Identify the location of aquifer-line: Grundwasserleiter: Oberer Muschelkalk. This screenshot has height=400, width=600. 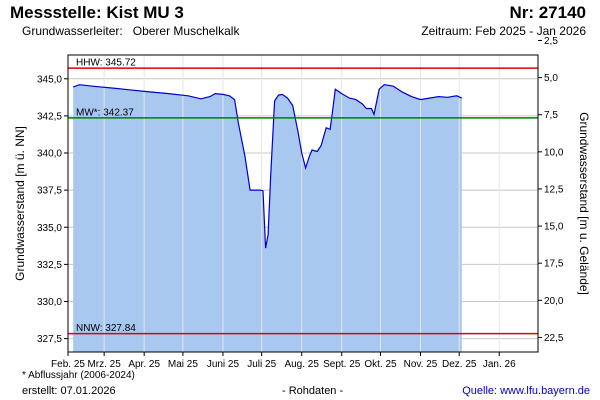
(130, 31).